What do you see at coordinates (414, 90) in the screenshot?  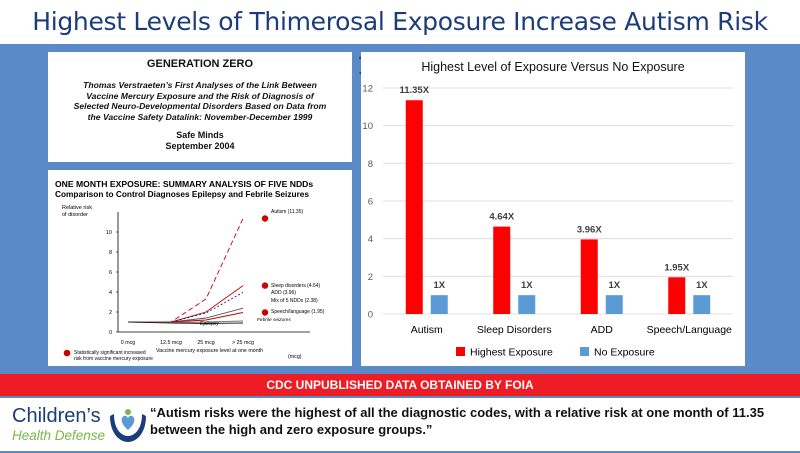 I see `bar-data-label: 11.35X` at bounding box center [414, 90].